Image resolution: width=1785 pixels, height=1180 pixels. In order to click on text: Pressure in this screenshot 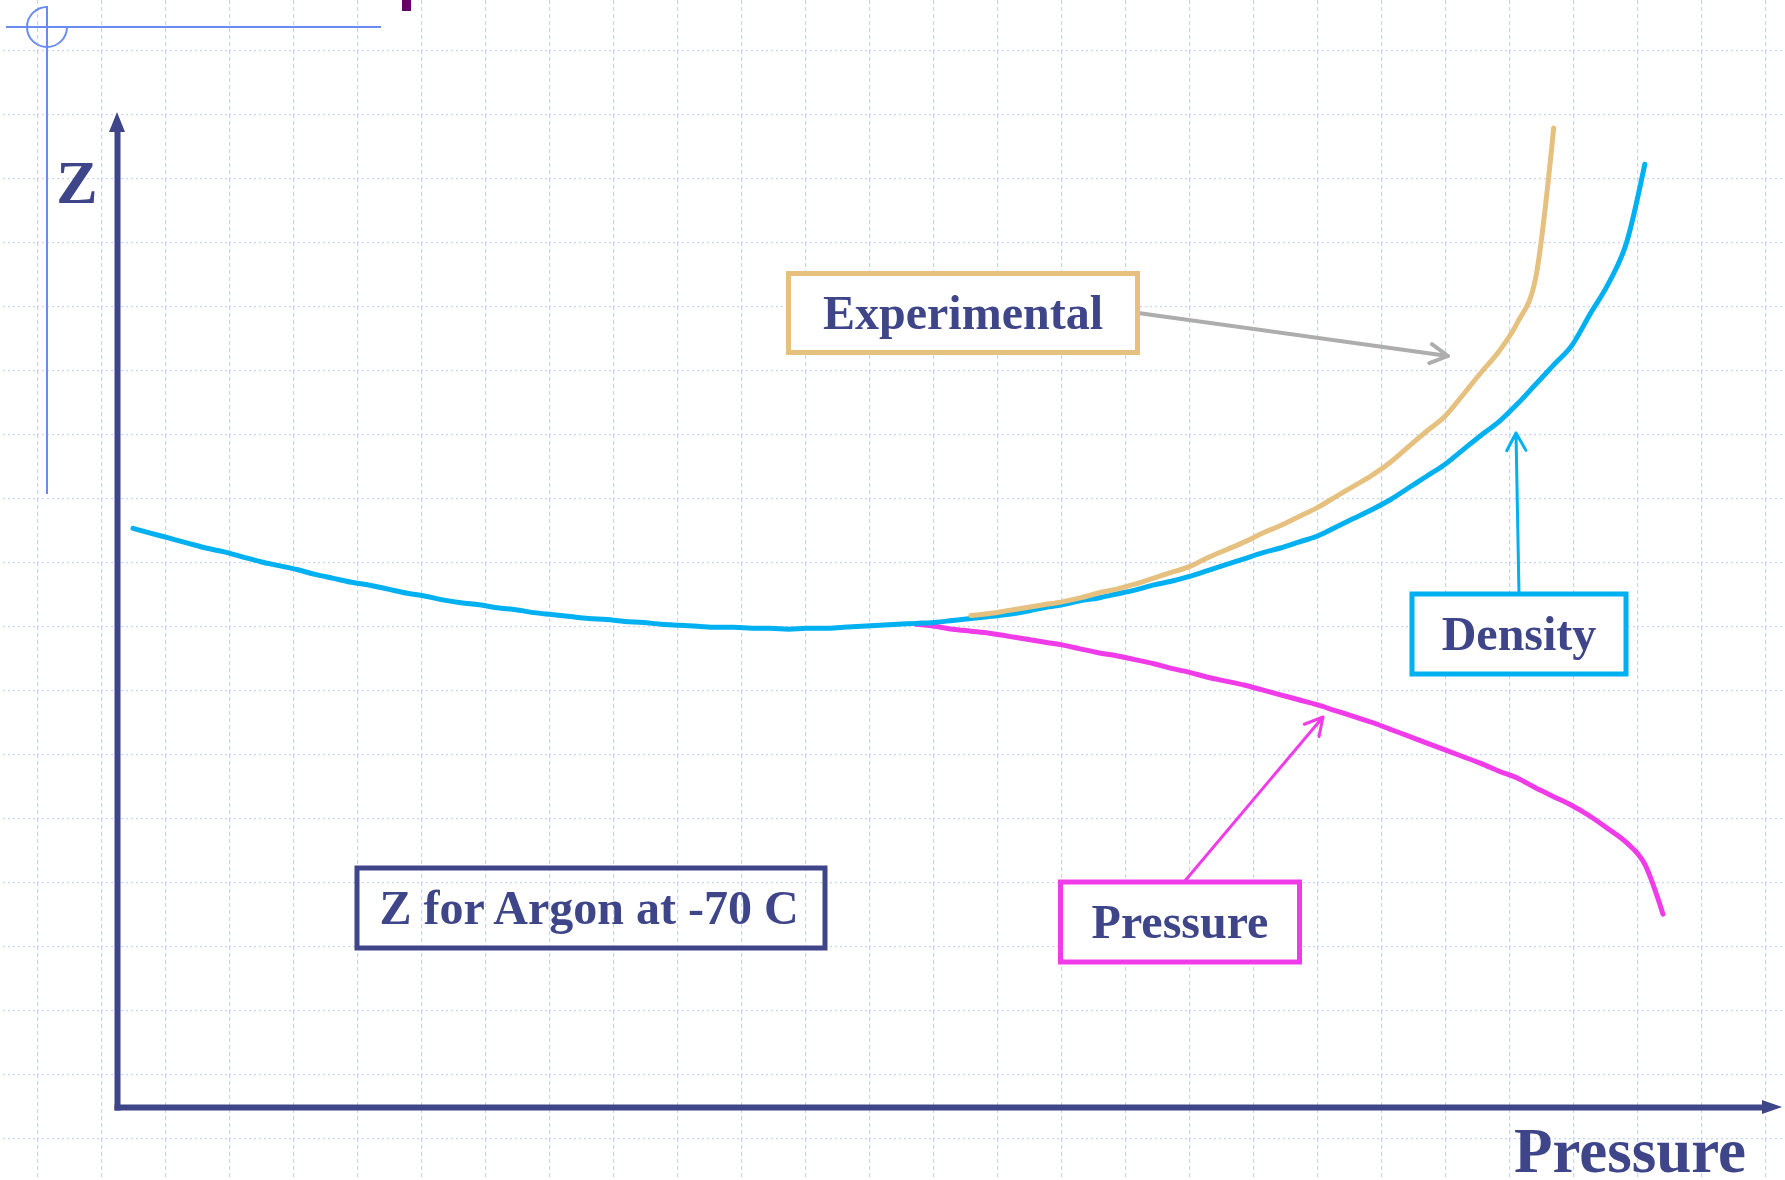, I will do `click(1180, 921)`.